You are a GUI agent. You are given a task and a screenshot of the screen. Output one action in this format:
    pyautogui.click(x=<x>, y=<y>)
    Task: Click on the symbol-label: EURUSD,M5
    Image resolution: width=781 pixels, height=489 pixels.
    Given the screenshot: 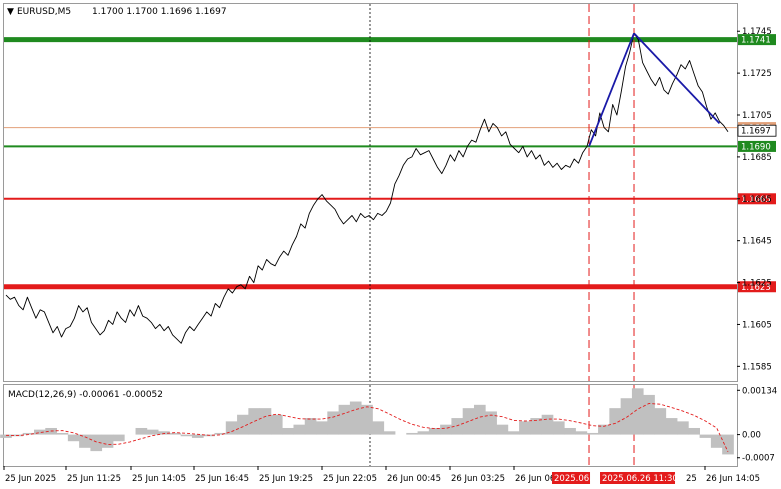 What is the action you would take?
    pyautogui.click(x=44, y=12)
    